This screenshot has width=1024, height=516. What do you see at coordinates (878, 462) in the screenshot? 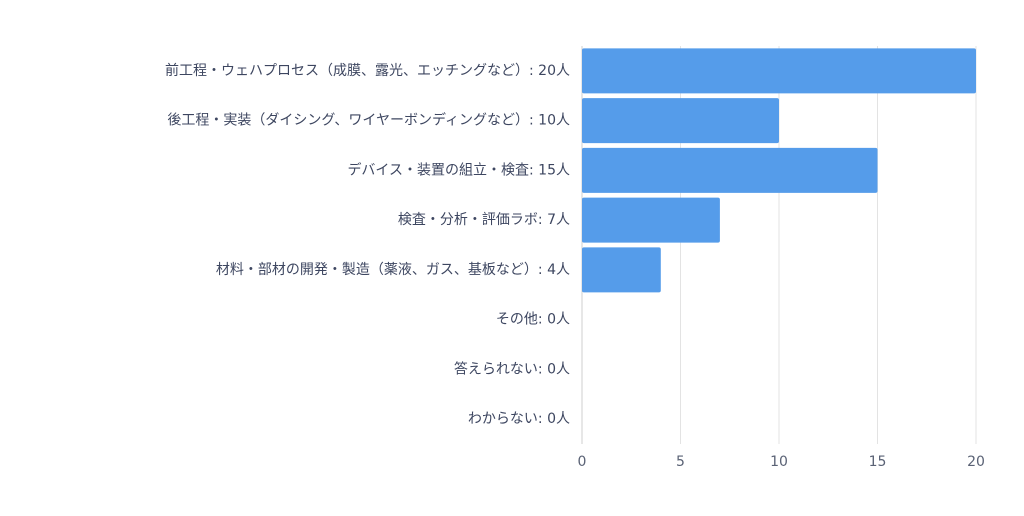
I see `x-tick-label: 15` at bounding box center [878, 462].